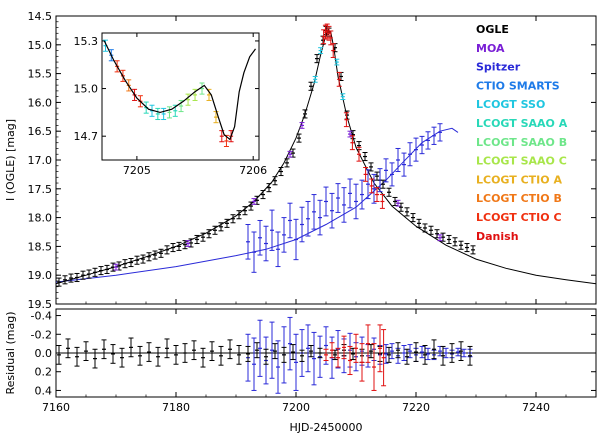  What do you see at coordinates (416, 407) in the screenshot?
I see `res-x-tick-label: 7220` at bounding box center [416, 407].